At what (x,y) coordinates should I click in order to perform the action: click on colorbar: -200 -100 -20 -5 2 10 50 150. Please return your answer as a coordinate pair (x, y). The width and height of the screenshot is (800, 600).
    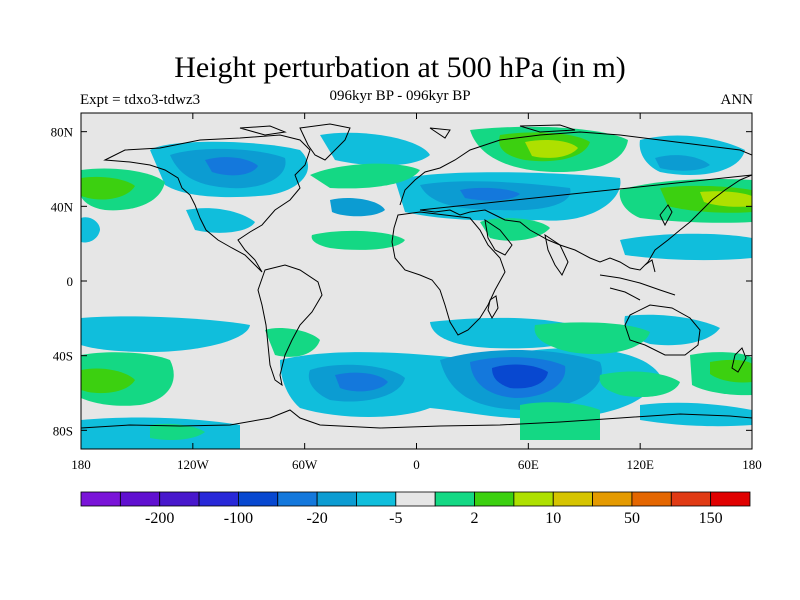
    Looking at the image, I should click on (415, 509).